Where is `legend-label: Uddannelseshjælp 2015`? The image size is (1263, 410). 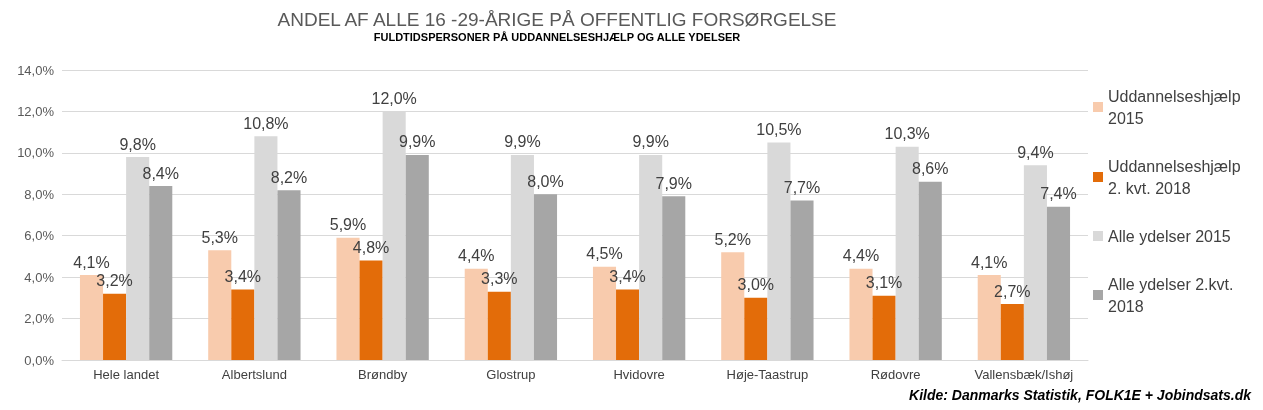
legend-label: Uddannelseshjælp 2015 is located at coordinates (1176, 107).